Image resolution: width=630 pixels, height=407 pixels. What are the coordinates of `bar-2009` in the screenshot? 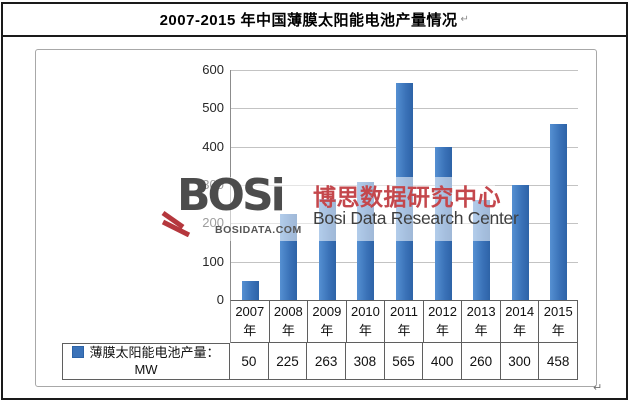 It's located at (327, 249).